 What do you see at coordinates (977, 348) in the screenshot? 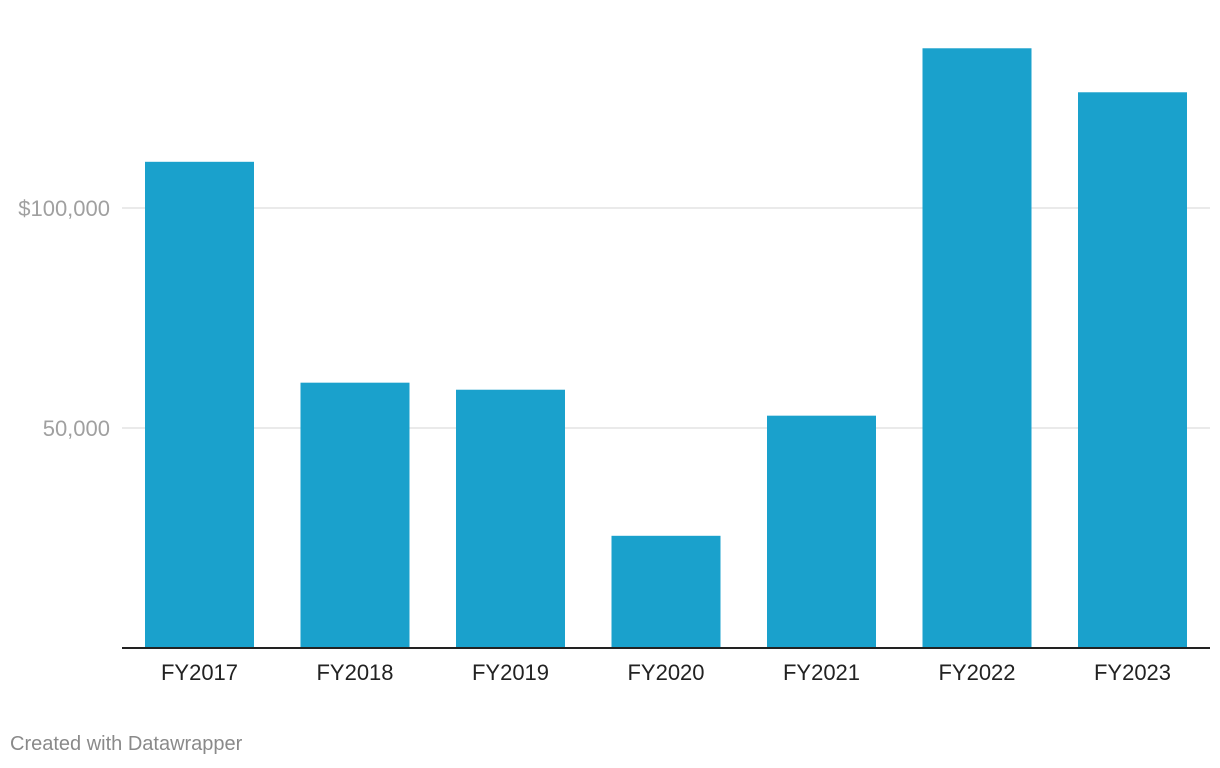
I see `bar-fy2022` at bounding box center [977, 348].